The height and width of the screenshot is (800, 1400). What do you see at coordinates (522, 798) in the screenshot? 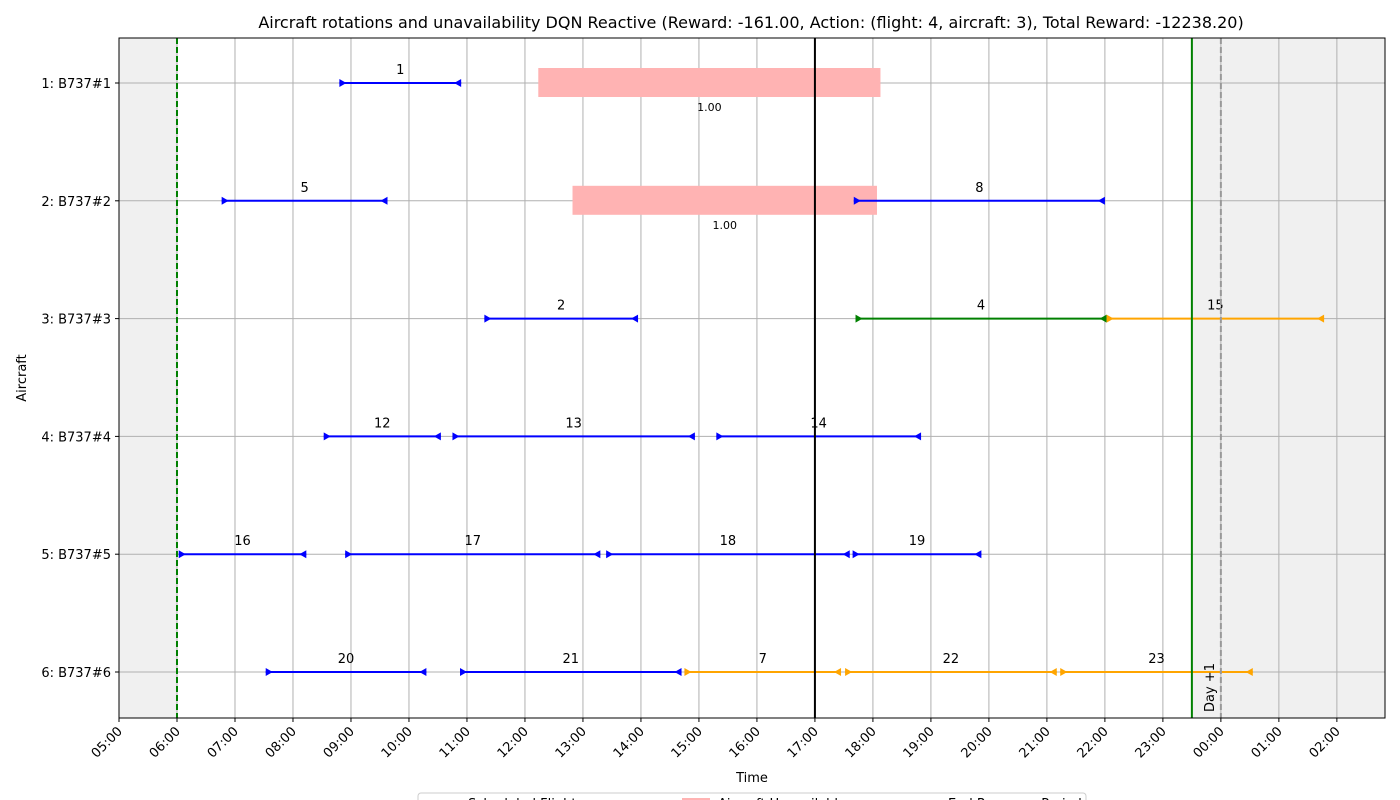
I see `legend-entry: Scheduled Flight` at bounding box center [522, 798].